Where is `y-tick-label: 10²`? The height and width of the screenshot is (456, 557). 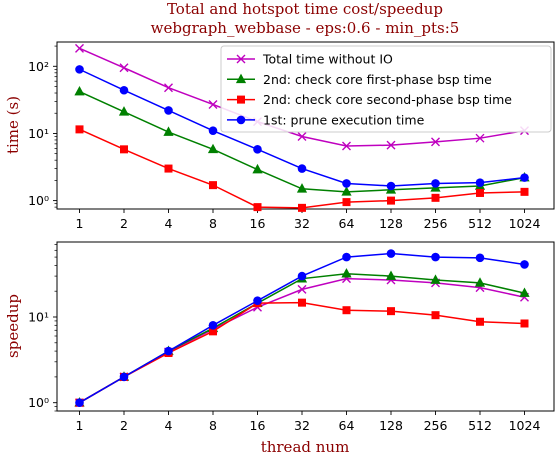
y-tick-label: 10² is located at coordinates (38, 66).